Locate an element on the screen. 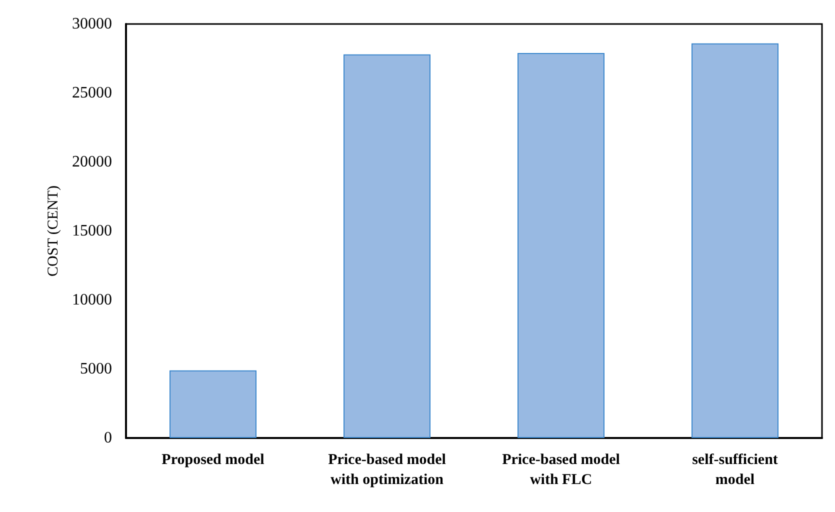 Image resolution: width=835 pixels, height=512 pixels. y-tick-label: 30000 is located at coordinates (92, 24).